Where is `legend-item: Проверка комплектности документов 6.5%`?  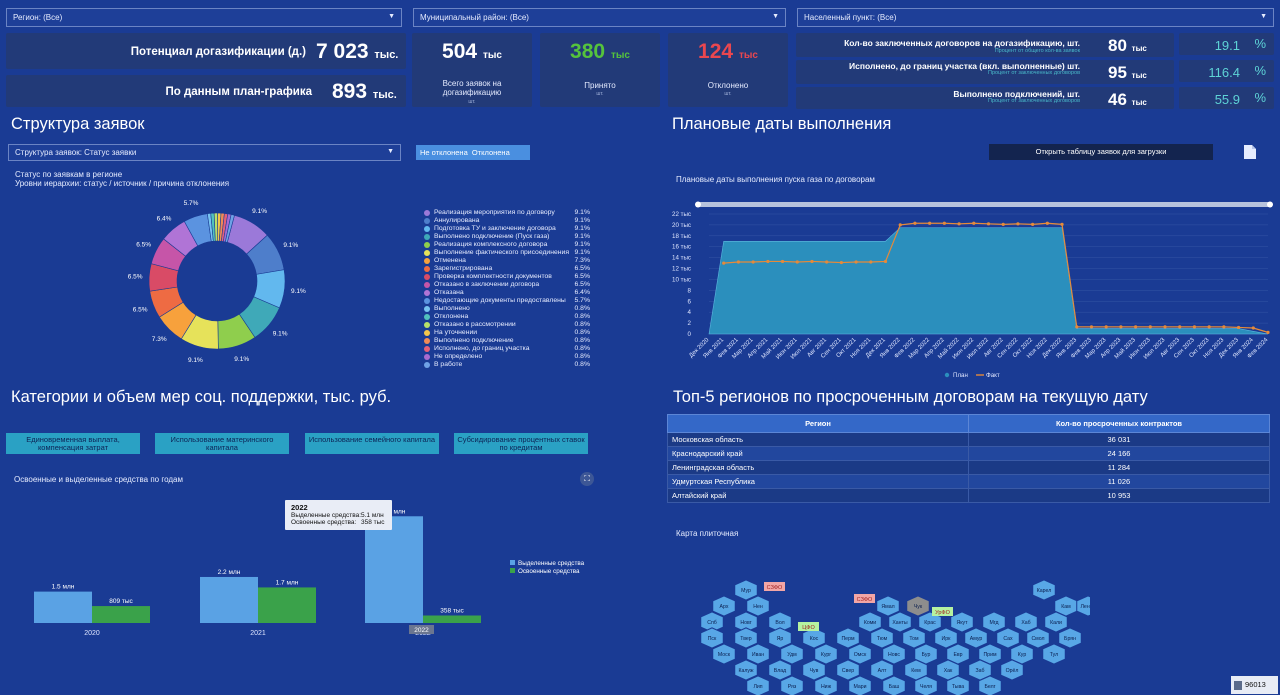 legend-item: Проверка комплектности документов 6.5% is located at coordinates (509, 277).